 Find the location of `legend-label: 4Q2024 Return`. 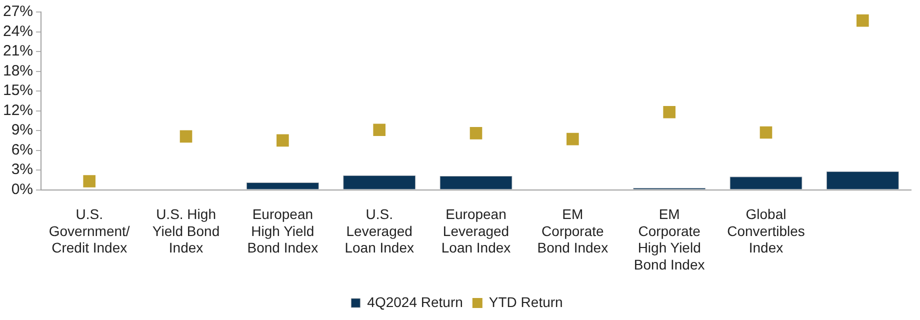

legend-label: 4Q2024 Return is located at coordinates (415, 302).